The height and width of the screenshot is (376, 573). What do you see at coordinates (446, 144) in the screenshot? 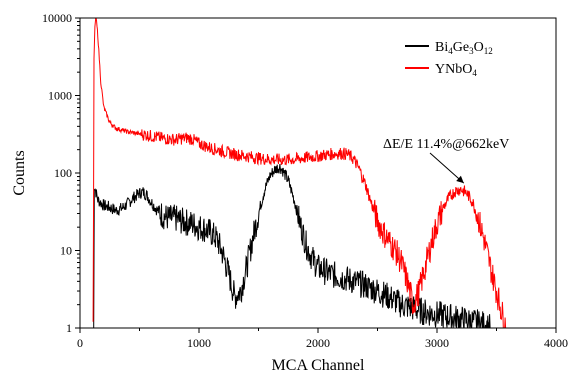
I see `resolution-annotation: ΔE/E 11.4%@662keV` at bounding box center [446, 144].